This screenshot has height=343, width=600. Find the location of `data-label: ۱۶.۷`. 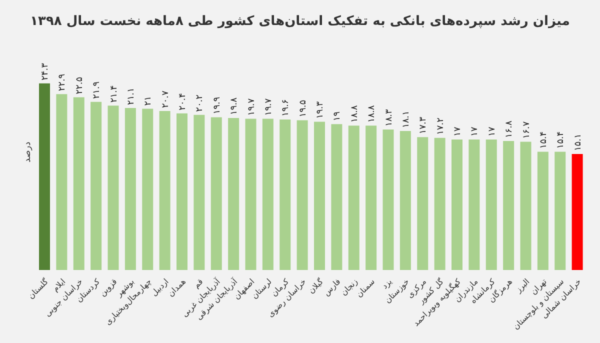

data-label: ۱۶.۷ is located at coordinates (527, 130).